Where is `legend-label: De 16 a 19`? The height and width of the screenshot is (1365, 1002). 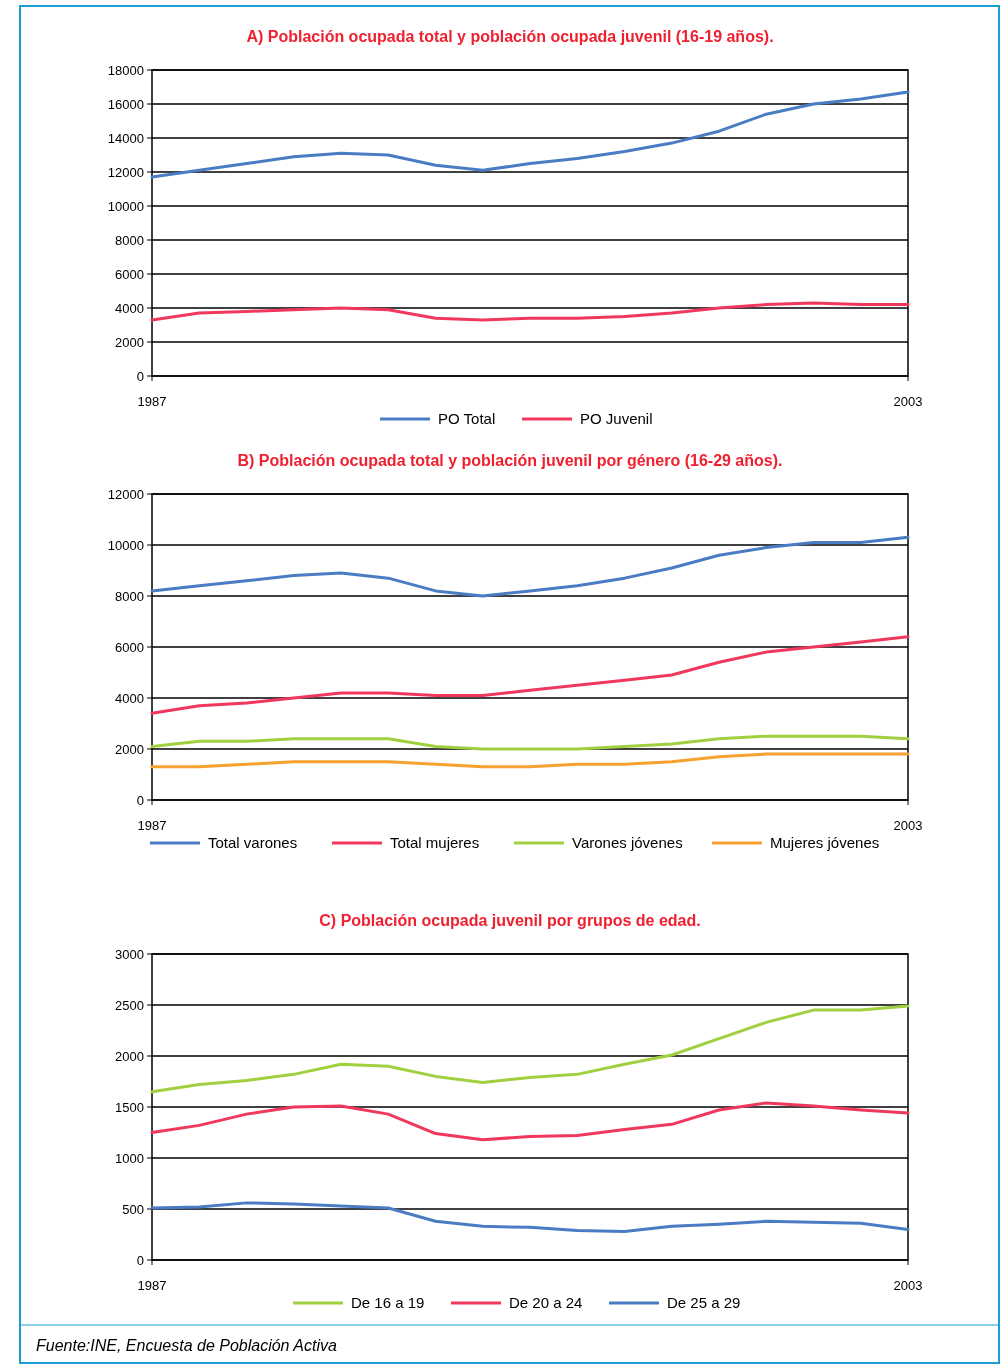
legend-label: De 16 a 19 is located at coordinates (388, 1303).